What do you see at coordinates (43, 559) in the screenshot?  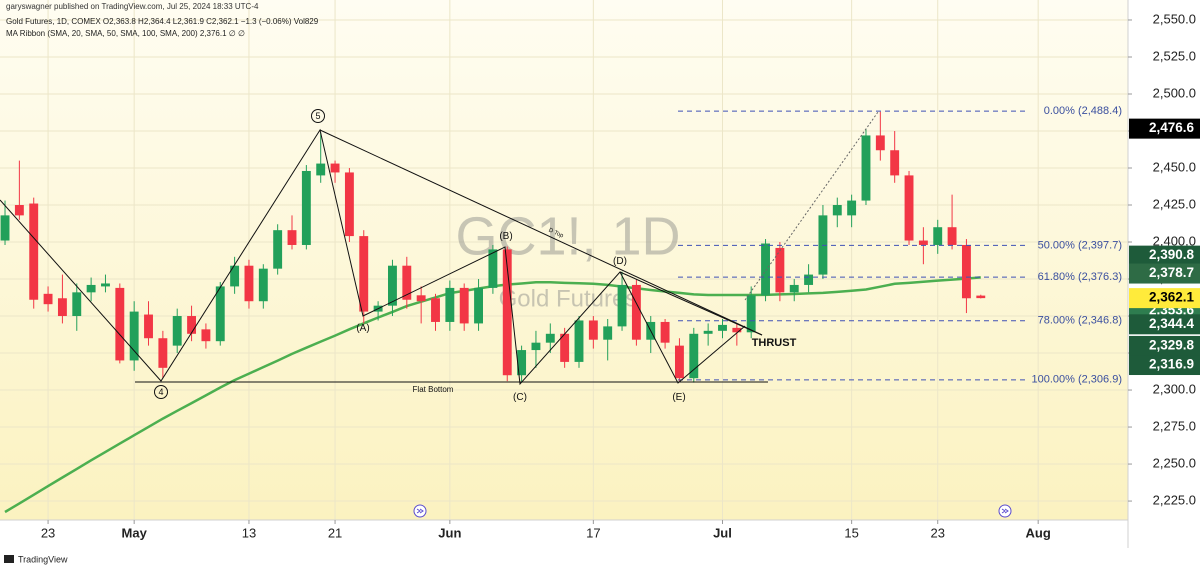 I see `footer-text: TradingView` at bounding box center [43, 559].